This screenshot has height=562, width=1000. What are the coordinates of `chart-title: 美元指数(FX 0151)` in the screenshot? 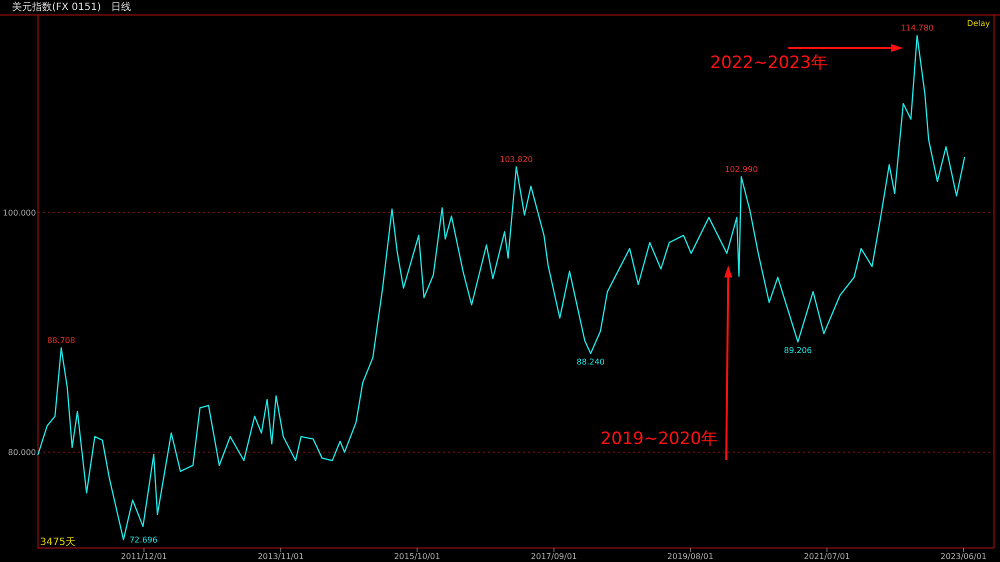 It's located at (57, 7).